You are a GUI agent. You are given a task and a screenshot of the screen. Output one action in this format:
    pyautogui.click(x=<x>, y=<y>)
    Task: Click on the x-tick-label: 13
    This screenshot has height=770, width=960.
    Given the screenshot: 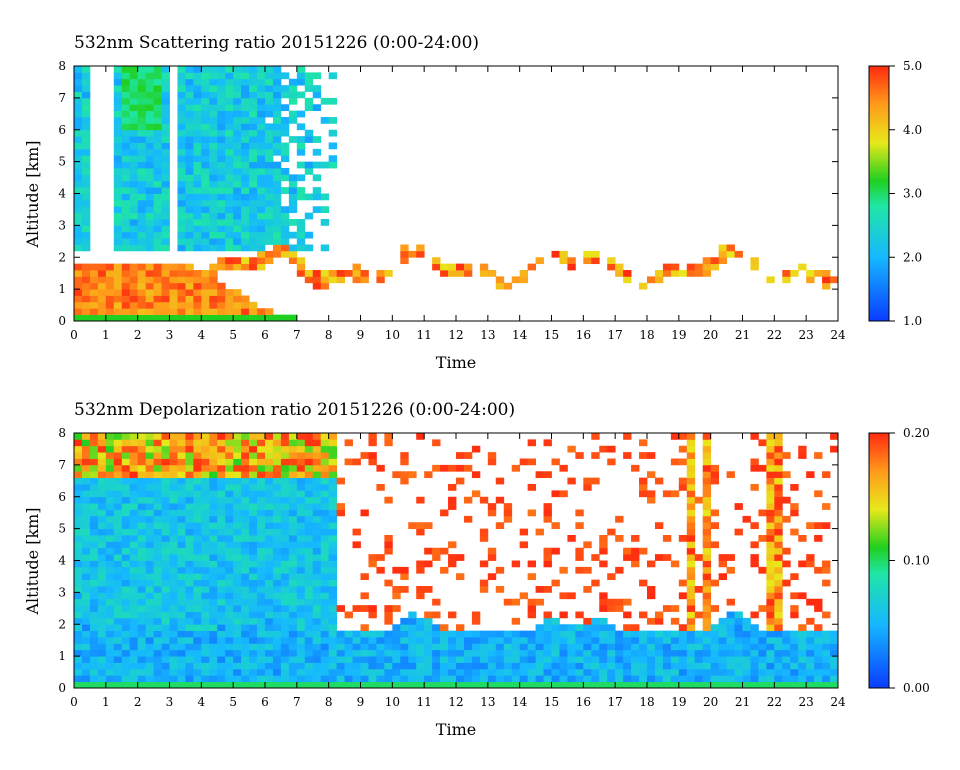 What is the action you would take?
    pyautogui.click(x=487, y=702)
    